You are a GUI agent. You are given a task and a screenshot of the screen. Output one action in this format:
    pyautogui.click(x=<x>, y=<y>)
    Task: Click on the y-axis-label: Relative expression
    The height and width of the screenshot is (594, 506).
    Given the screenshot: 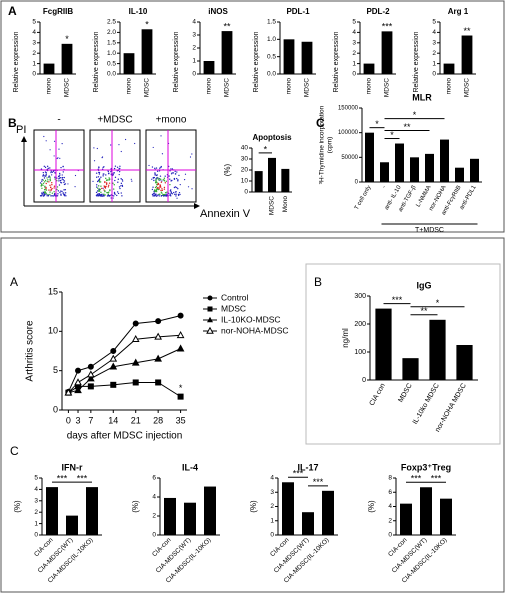 What is the action you would take?
    pyautogui.click(x=176, y=61)
    